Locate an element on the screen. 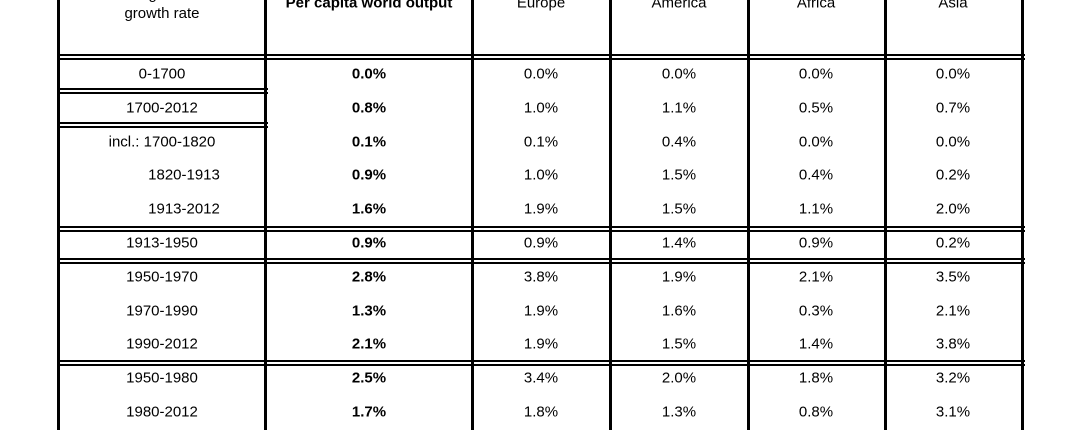 The height and width of the screenshot is (430, 1077). value-cell: 0.3% is located at coordinates (816, 311).